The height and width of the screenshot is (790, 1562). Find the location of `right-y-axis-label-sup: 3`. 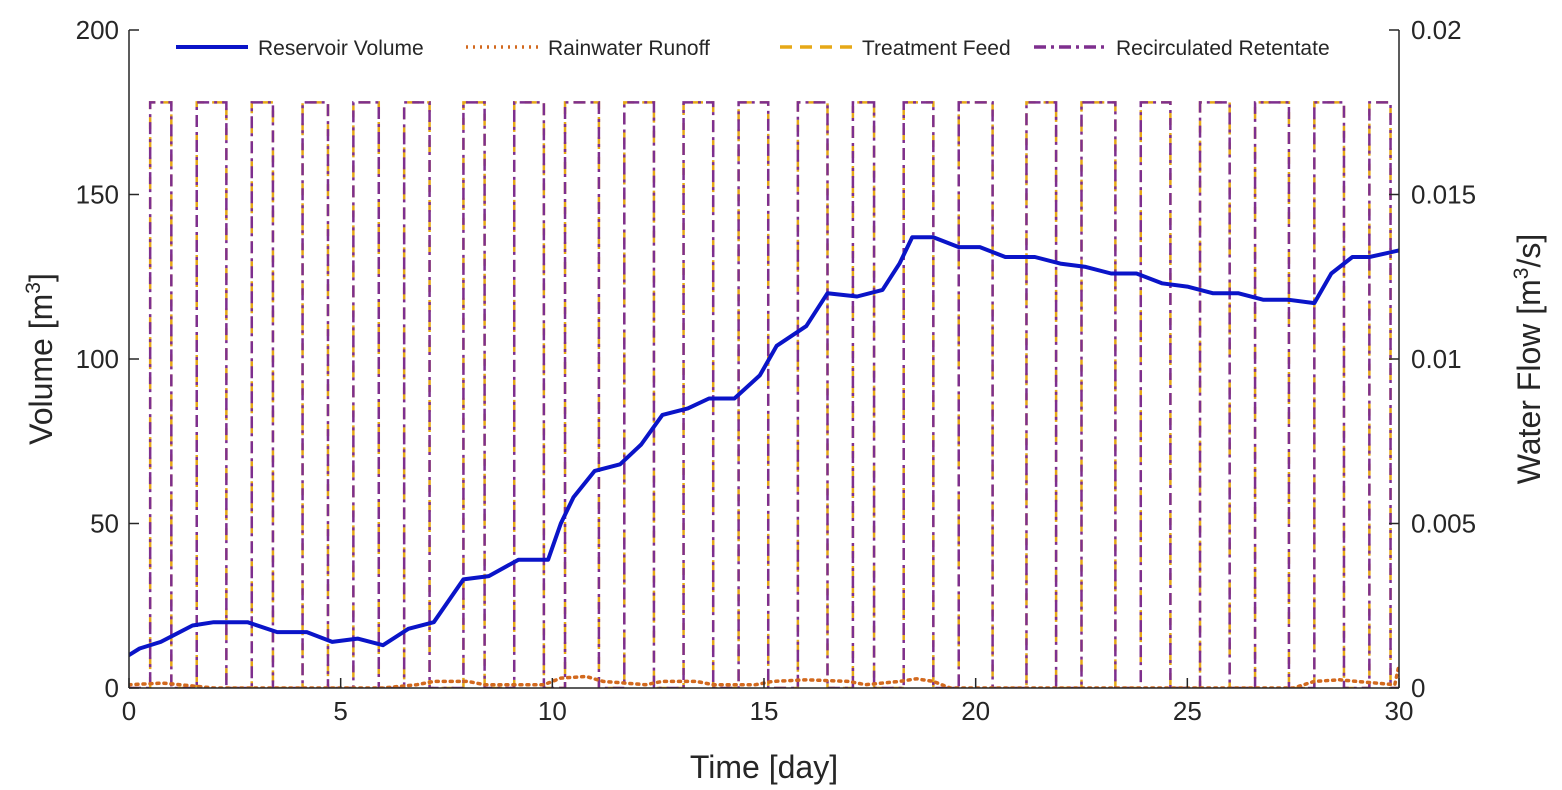

right-y-axis-label-sup: 3 is located at coordinates (1521, 274).